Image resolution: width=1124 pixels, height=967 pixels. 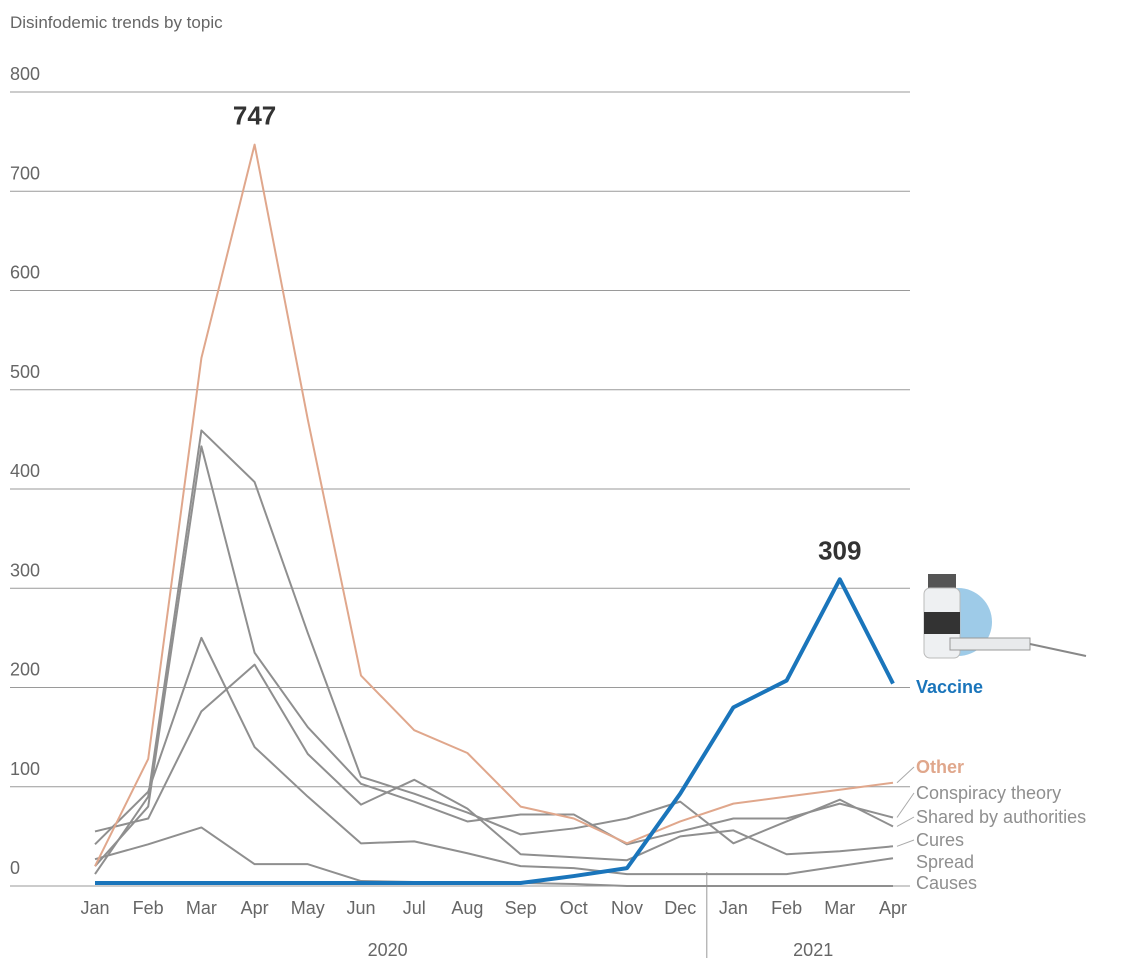 What do you see at coordinates (467, 908) in the screenshot?
I see `x-tick-label: Aug` at bounding box center [467, 908].